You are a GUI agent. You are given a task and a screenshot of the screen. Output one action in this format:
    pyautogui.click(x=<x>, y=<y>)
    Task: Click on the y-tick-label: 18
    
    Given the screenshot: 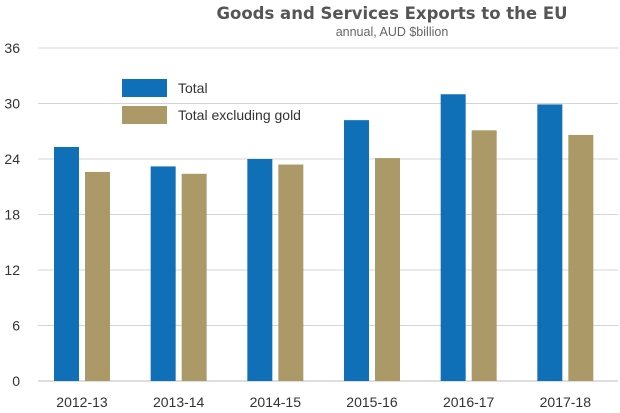 What is the action you would take?
    pyautogui.click(x=12, y=215)
    